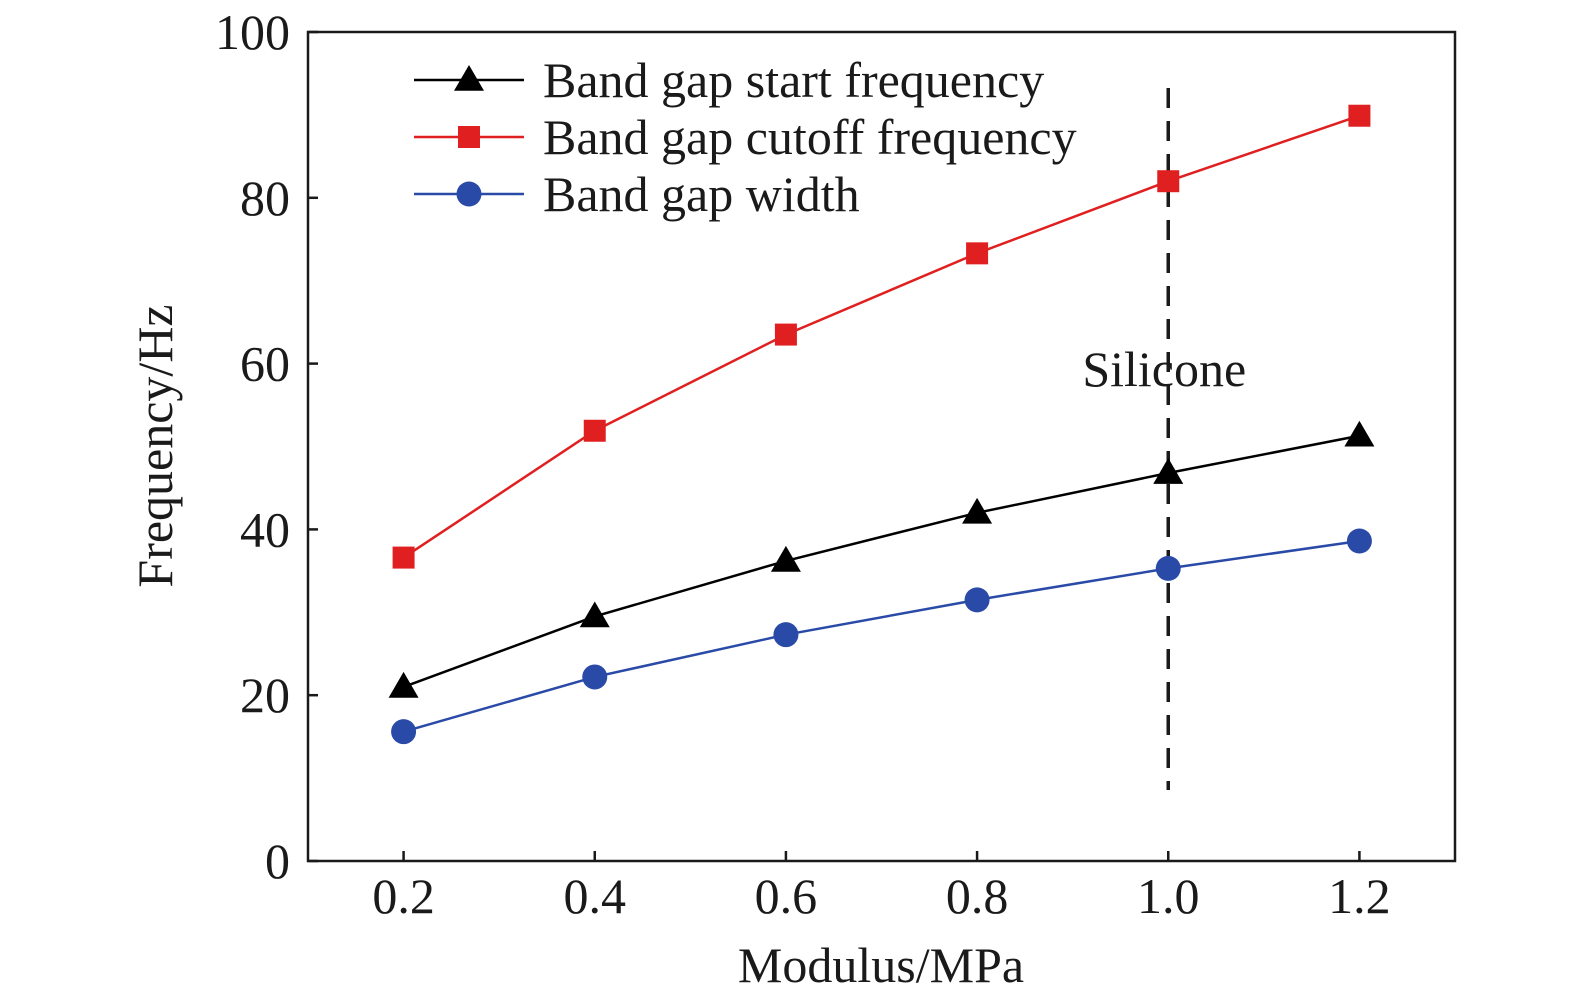  What do you see at coordinates (155, 445) in the screenshot?
I see `y-axis-title: Frequency/Hz` at bounding box center [155, 445].